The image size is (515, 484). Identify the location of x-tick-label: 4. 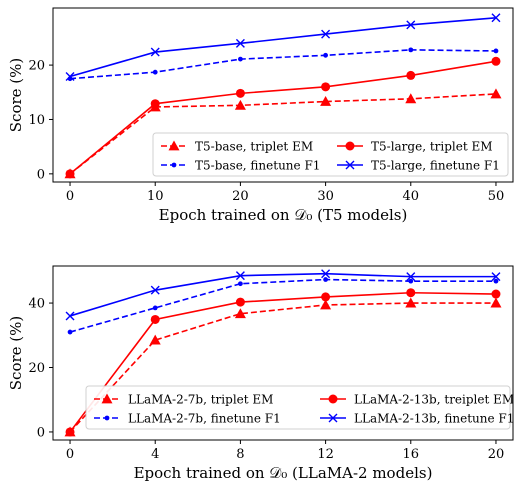
(155, 454).